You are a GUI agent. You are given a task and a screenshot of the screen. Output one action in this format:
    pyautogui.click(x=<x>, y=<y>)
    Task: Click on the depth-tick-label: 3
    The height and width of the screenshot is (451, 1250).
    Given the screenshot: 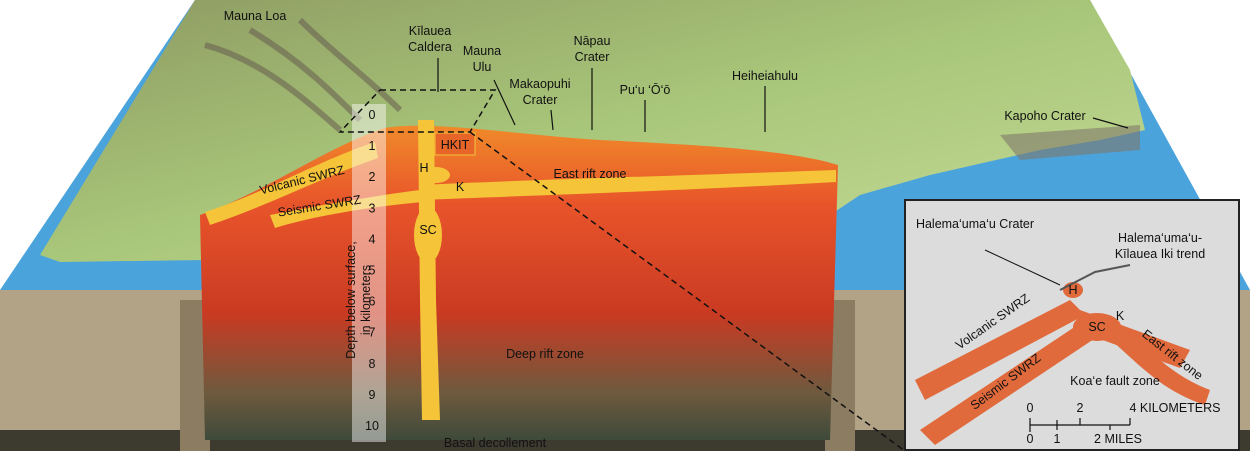 What is the action you would take?
    pyautogui.click(x=372, y=208)
    